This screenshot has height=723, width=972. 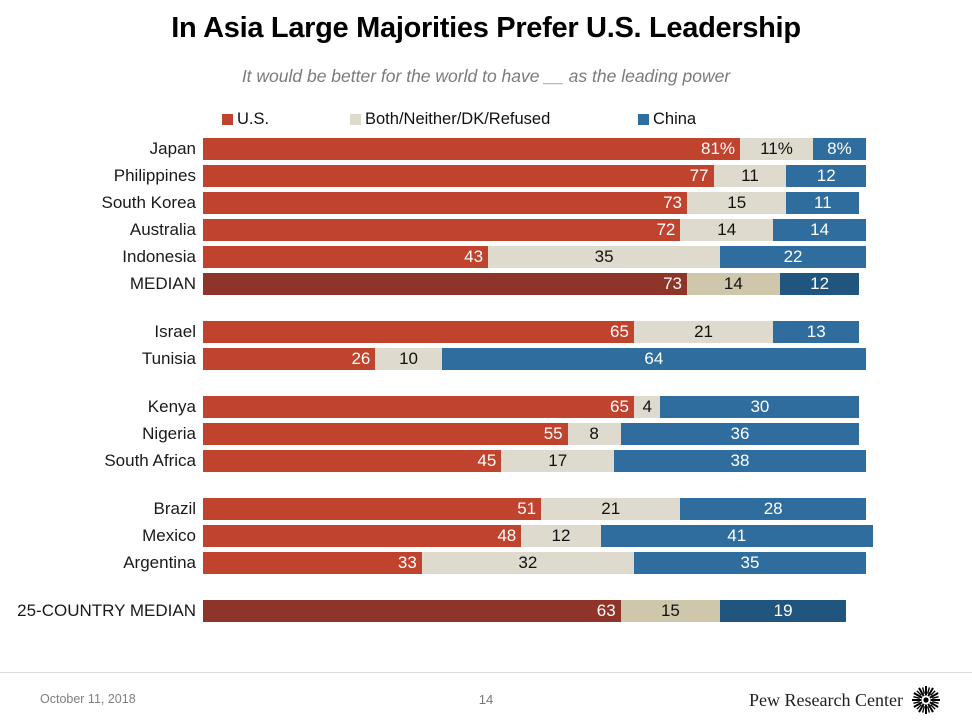 I want to click on legend-label-both-neither: Both/Neither/DK/Refused, so click(x=458, y=118).